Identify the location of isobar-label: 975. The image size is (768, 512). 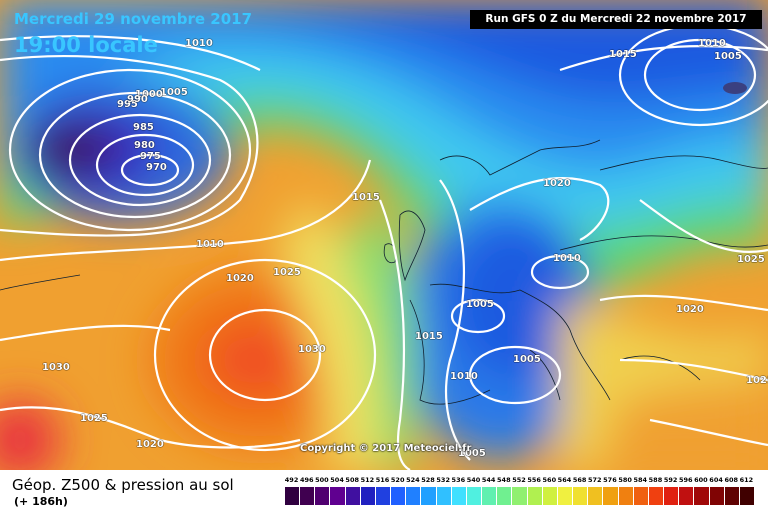
(150, 156).